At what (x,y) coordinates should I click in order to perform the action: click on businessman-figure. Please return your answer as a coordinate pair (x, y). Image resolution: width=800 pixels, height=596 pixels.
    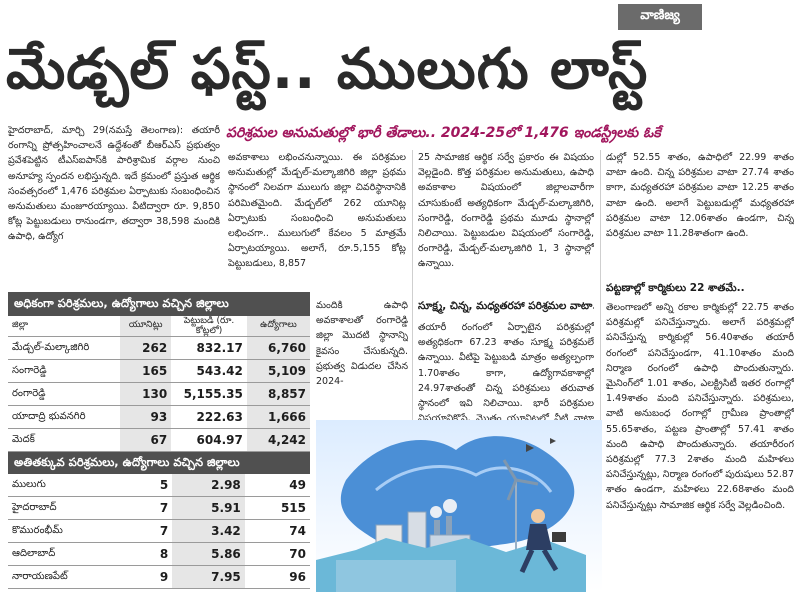
    Looking at the image, I should click on (542, 541).